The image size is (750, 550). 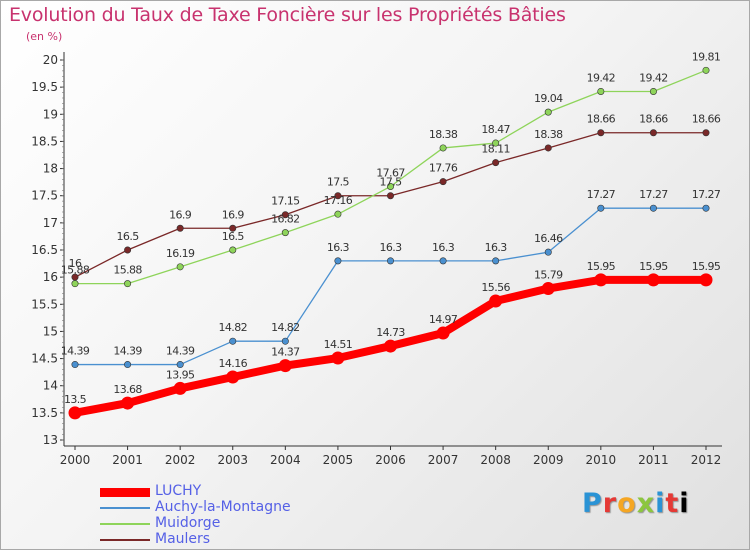 What do you see at coordinates (50, 277) in the screenshot?
I see `y-tick-label: 16` at bounding box center [50, 277].